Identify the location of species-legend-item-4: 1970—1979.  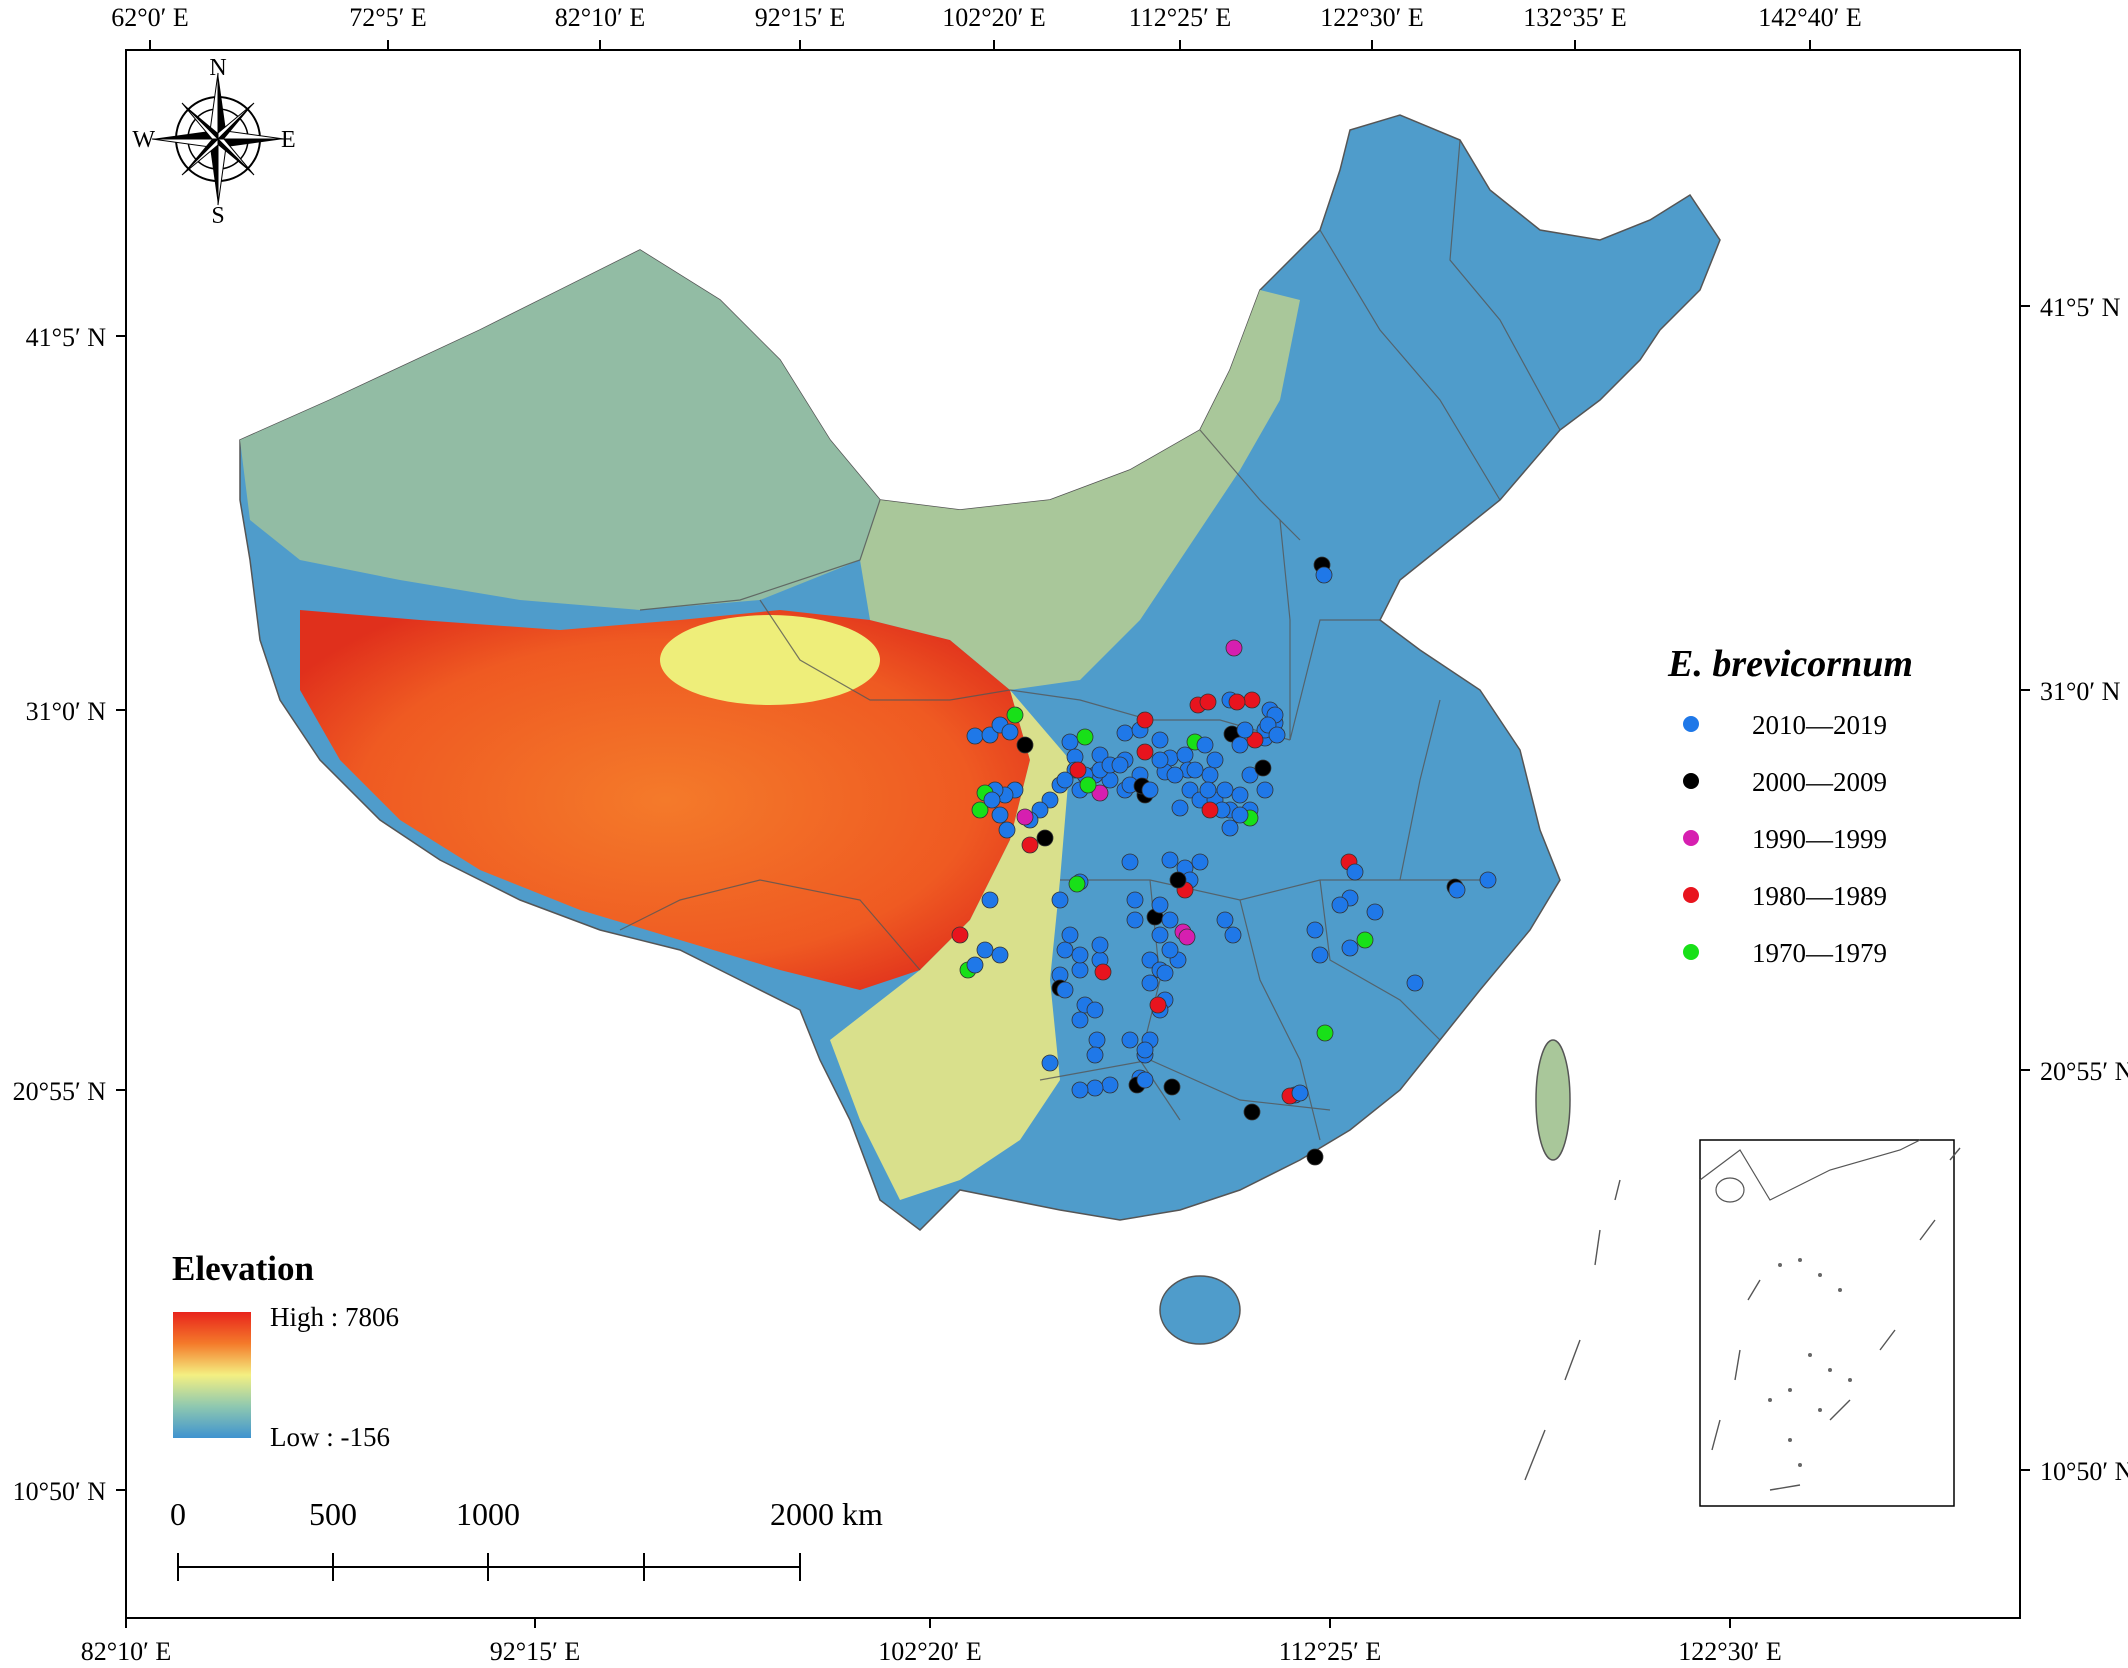
(1785, 953).